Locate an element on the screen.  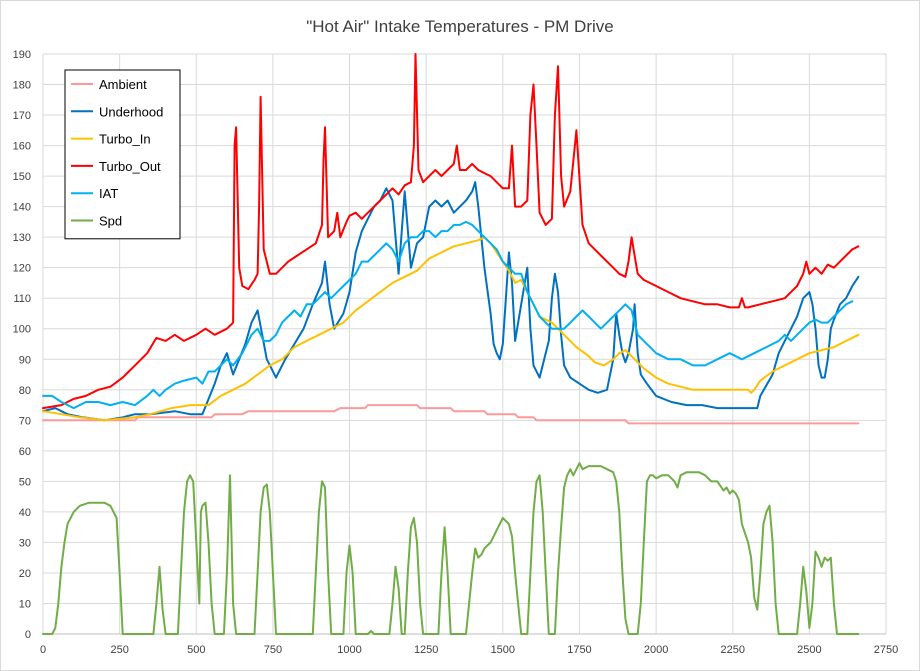
y-tick-label: 60 is located at coordinates (25, 452).